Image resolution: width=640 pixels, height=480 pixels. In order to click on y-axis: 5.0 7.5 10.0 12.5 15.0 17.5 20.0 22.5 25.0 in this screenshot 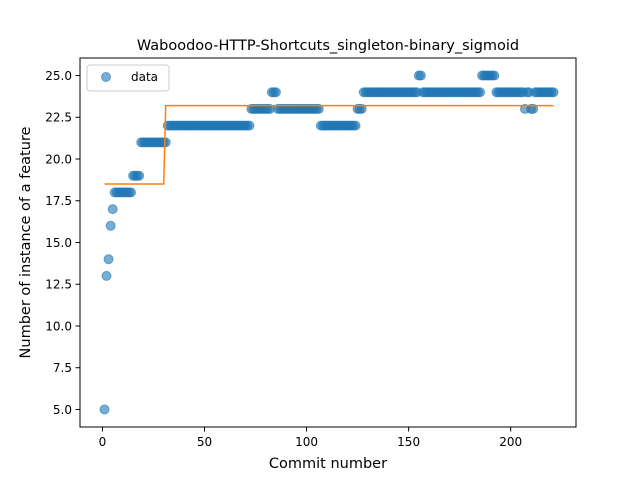, I will do `click(62, 243)`.